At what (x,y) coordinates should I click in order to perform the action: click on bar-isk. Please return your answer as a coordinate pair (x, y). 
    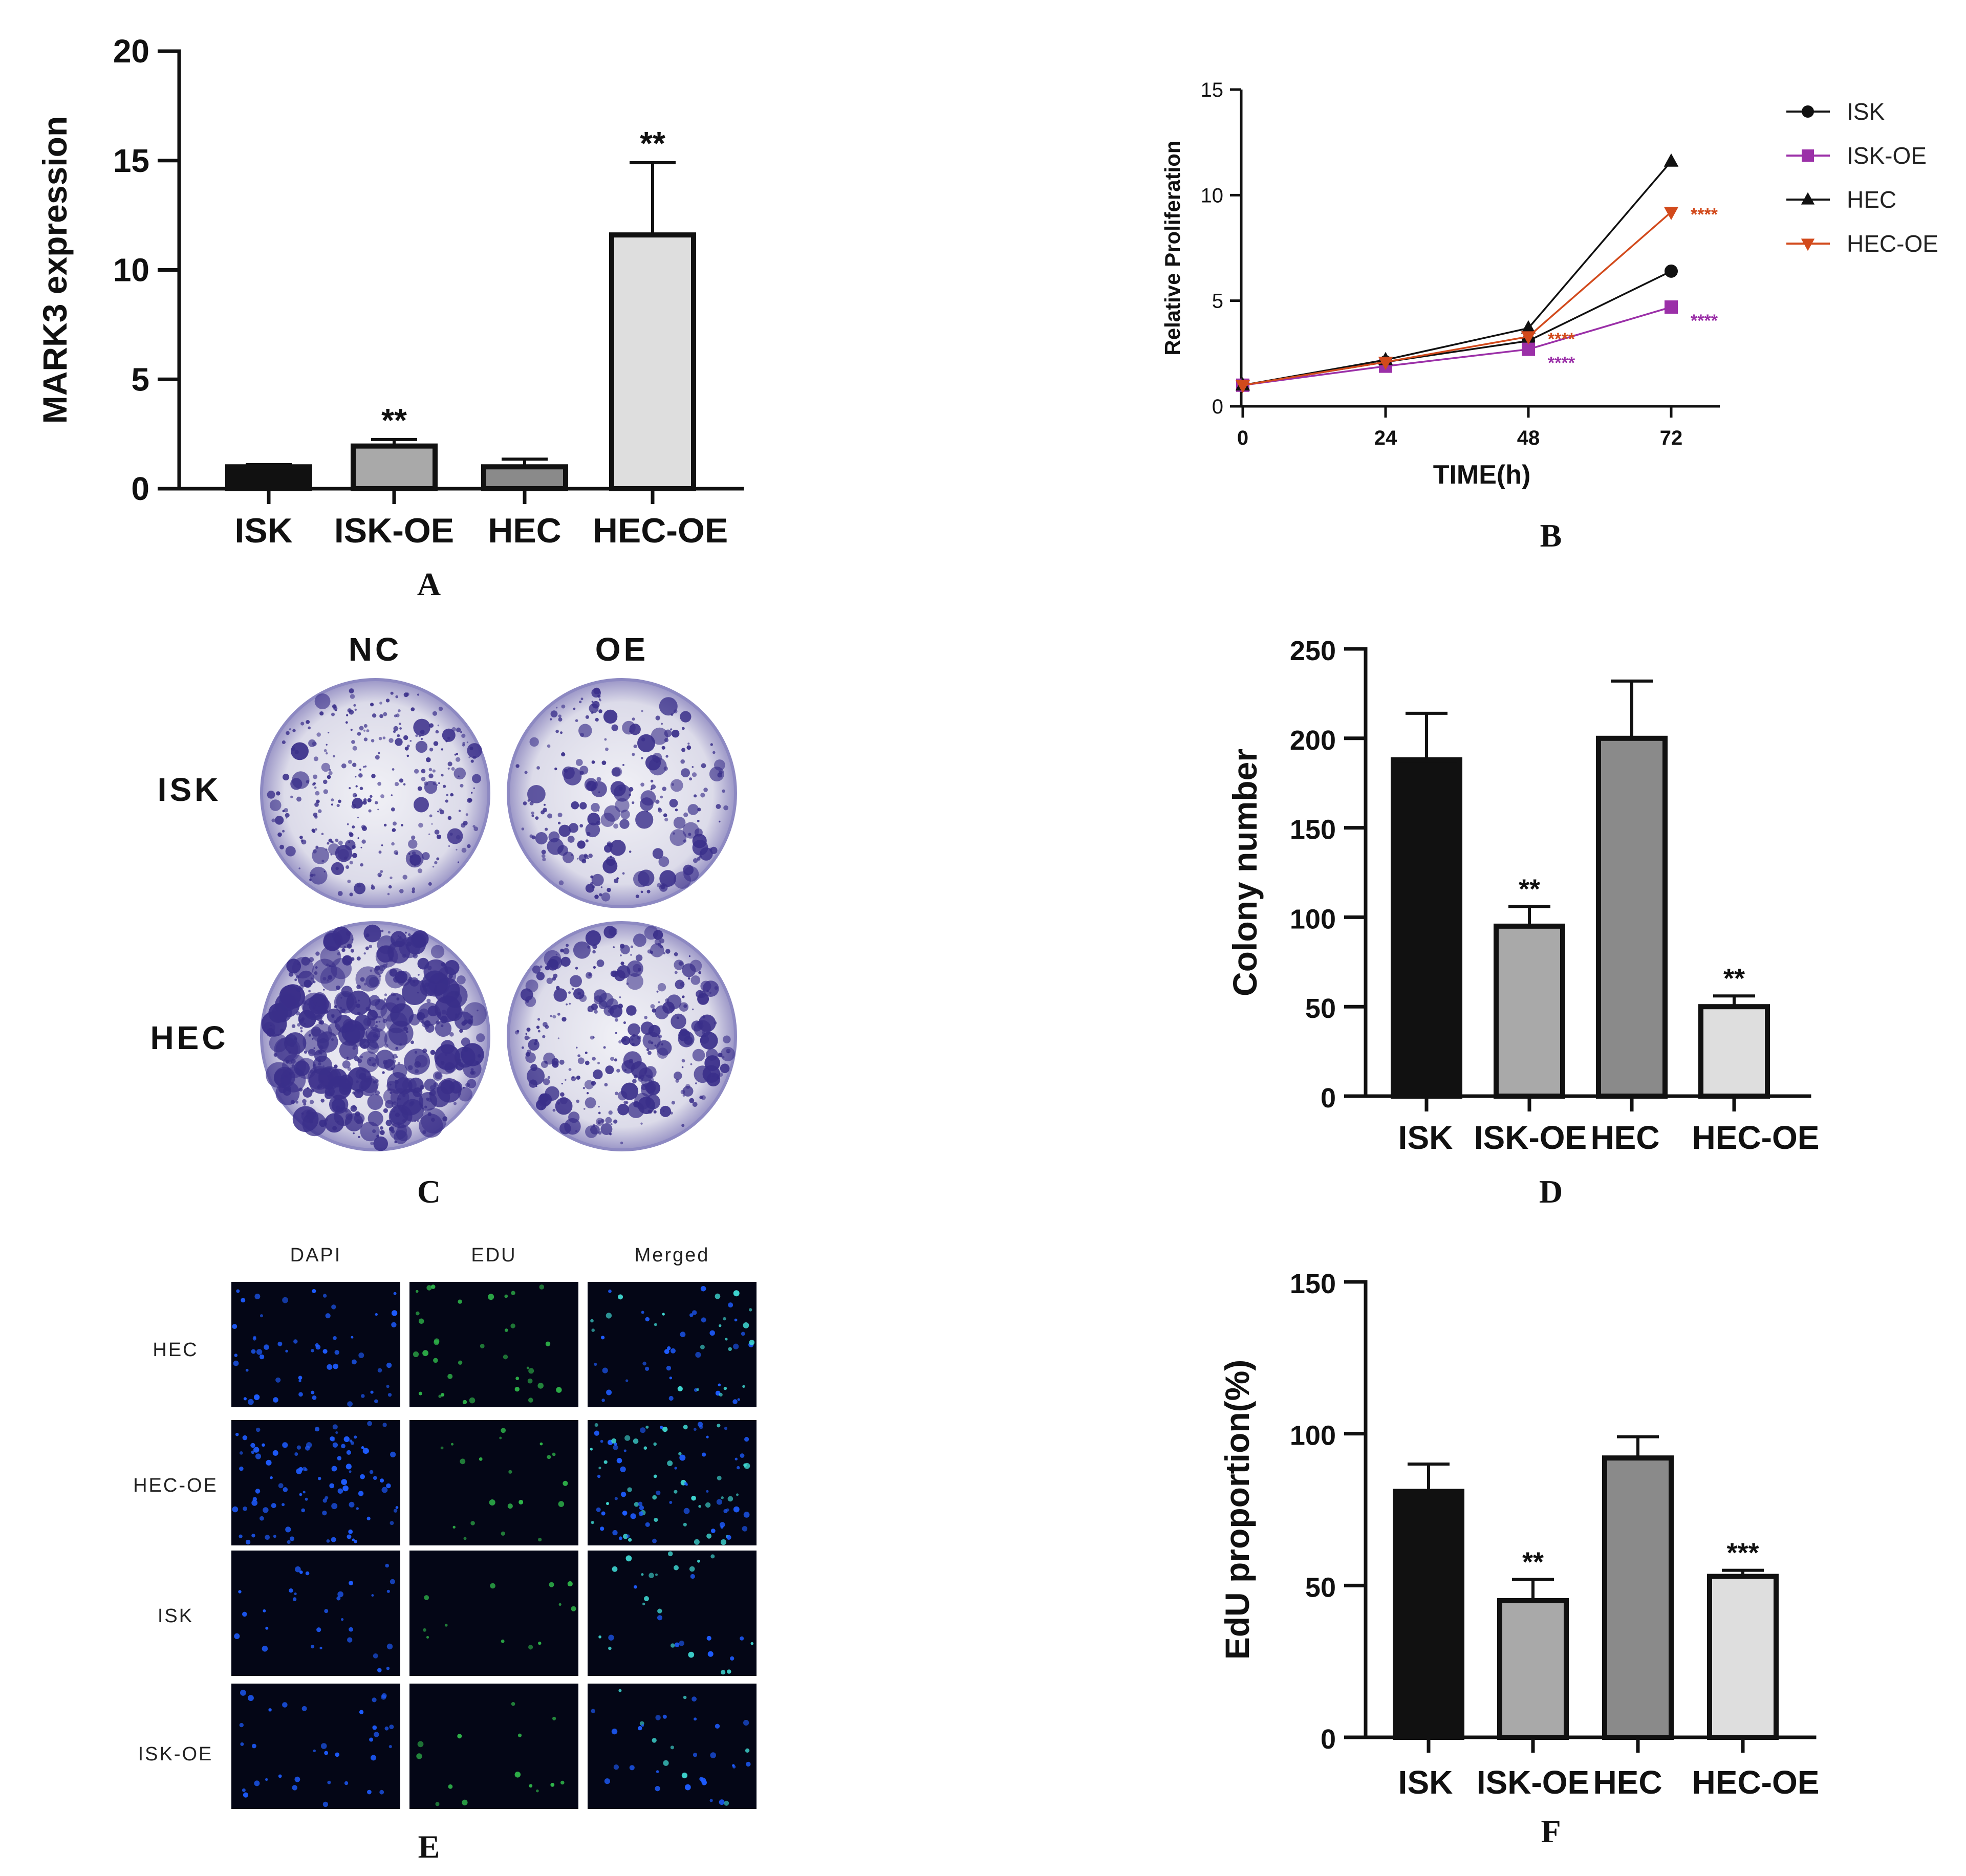
    Looking at the image, I should click on (1426, 928).